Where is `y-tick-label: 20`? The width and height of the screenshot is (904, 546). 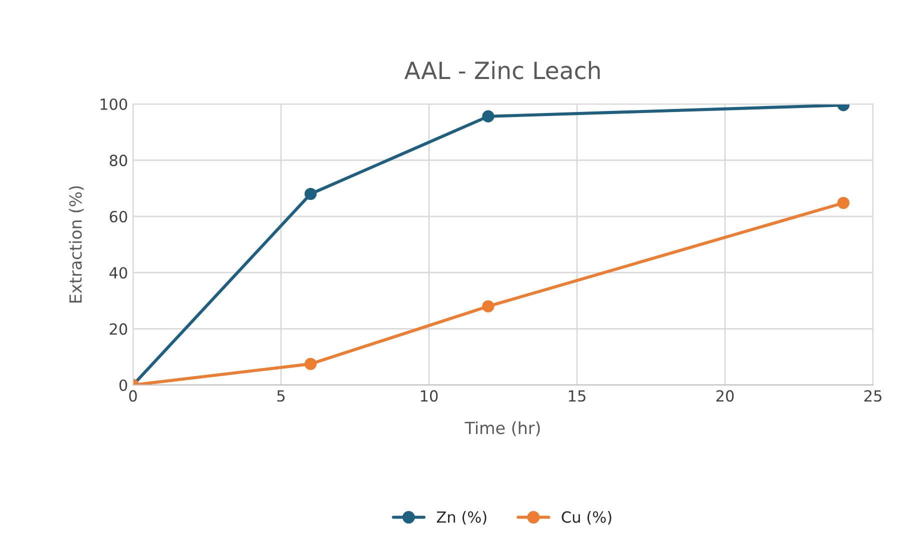
y-tick-label: 20 is located at coordinates (119, 329).